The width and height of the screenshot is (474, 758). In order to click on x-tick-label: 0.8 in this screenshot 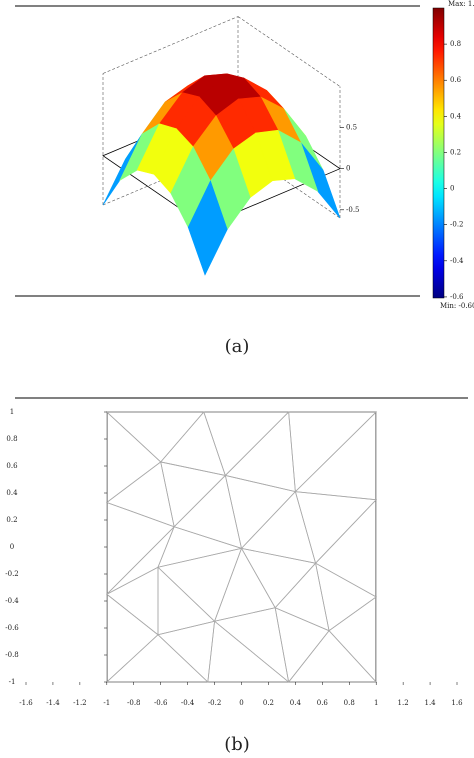, I will do `click(349, 703)`.